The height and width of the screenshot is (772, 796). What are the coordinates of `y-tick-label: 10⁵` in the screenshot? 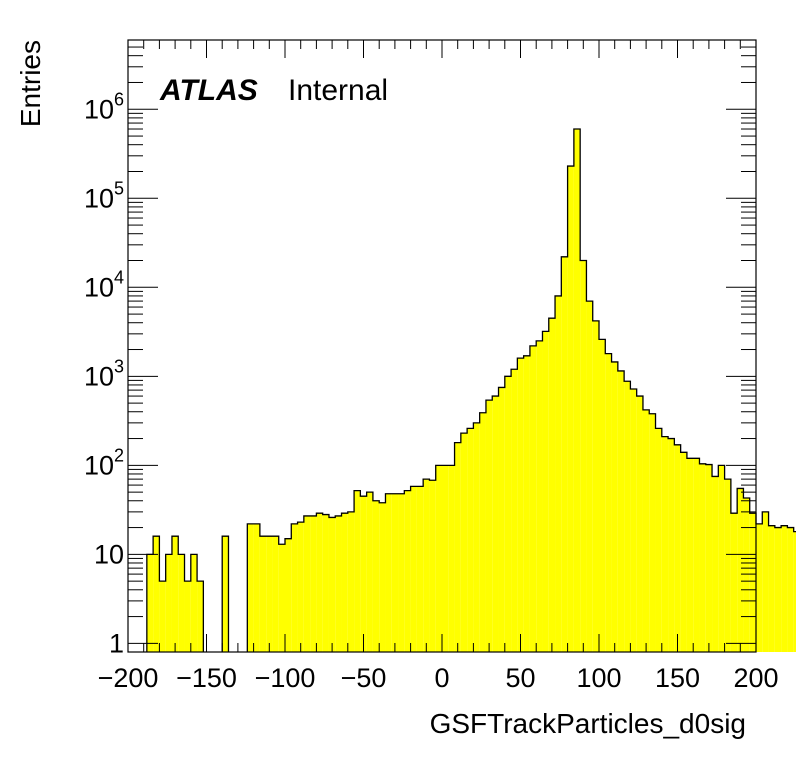 It's located at (104, 195).